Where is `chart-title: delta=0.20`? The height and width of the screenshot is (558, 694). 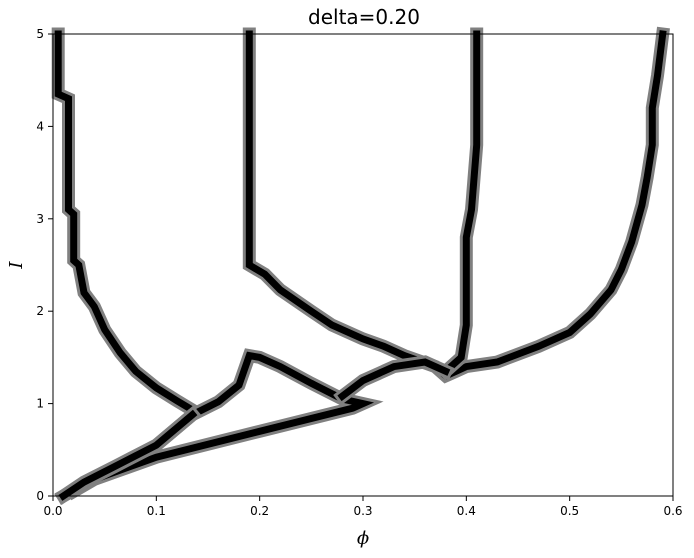 chart-title: delta=0.20 is located at coordinates (364, 17).